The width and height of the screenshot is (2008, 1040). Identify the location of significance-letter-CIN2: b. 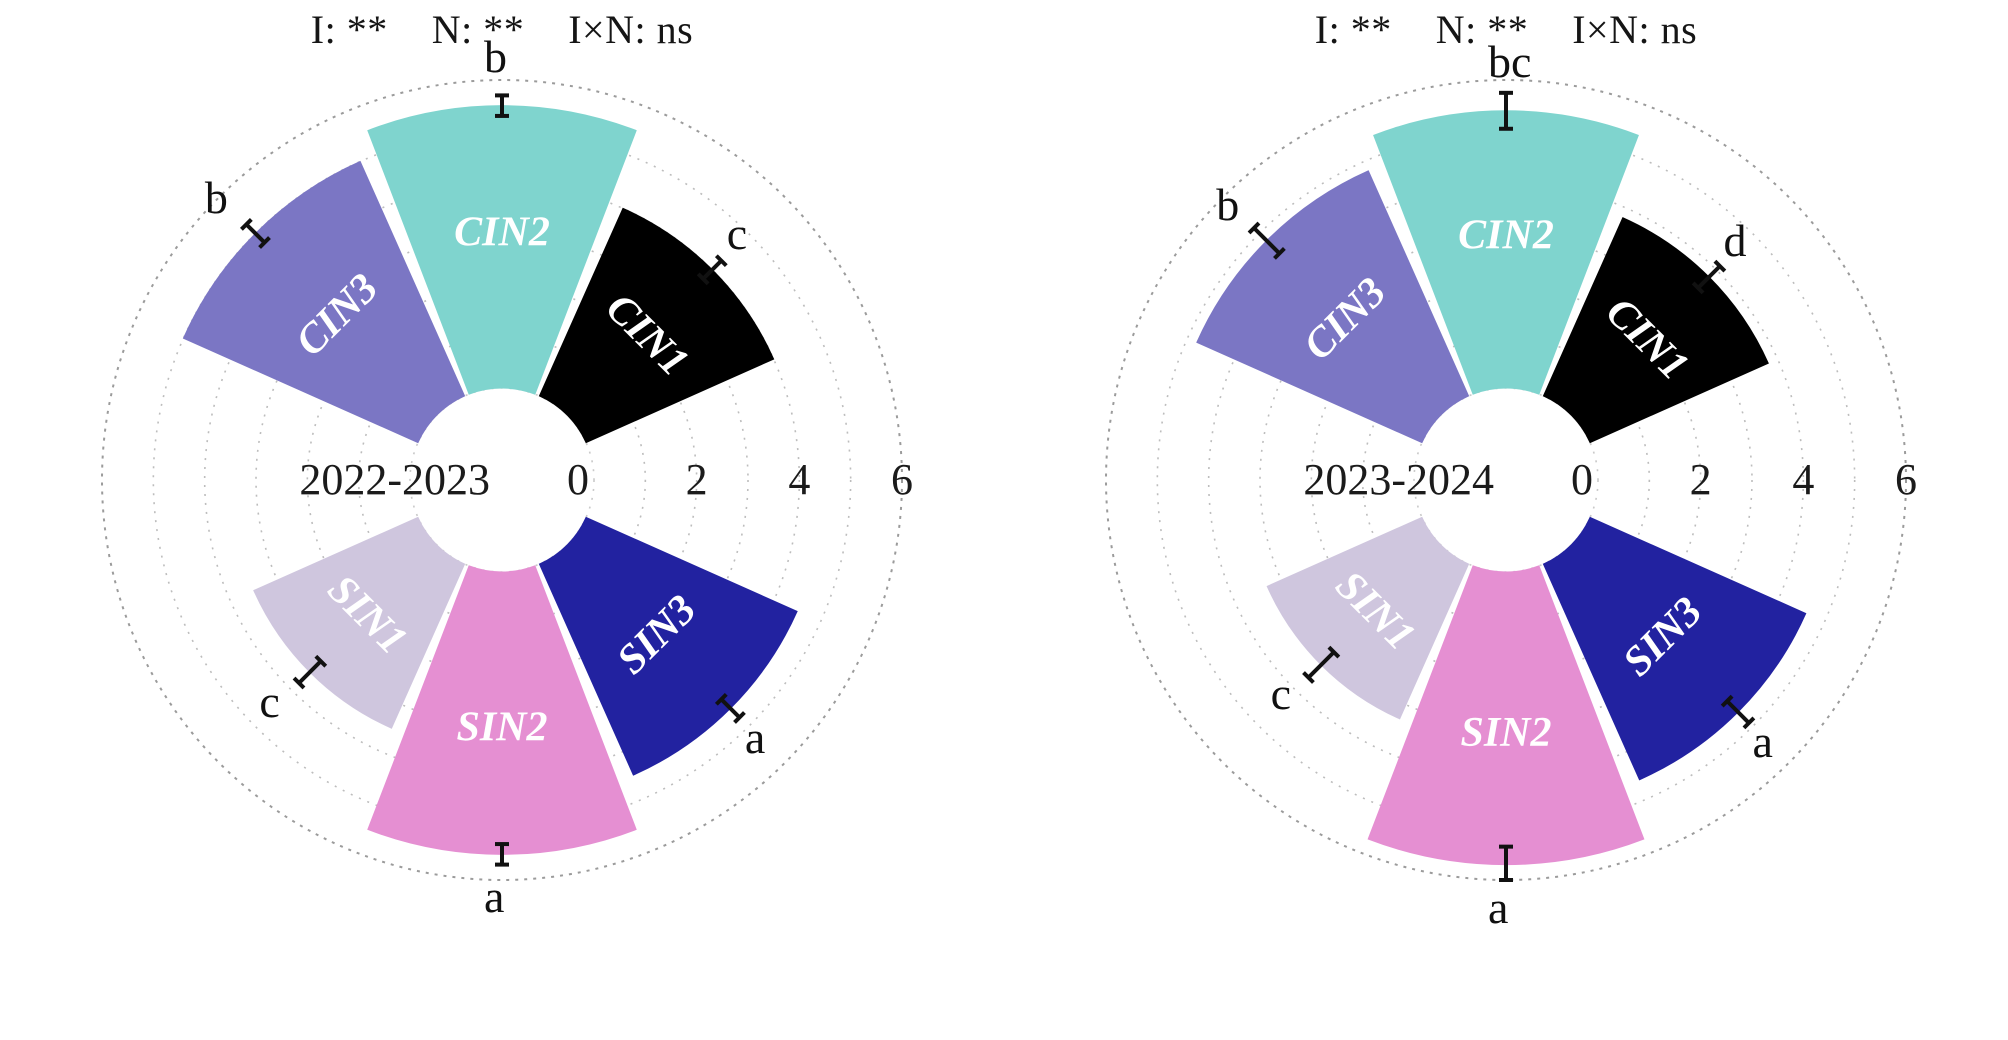
(495, 56).